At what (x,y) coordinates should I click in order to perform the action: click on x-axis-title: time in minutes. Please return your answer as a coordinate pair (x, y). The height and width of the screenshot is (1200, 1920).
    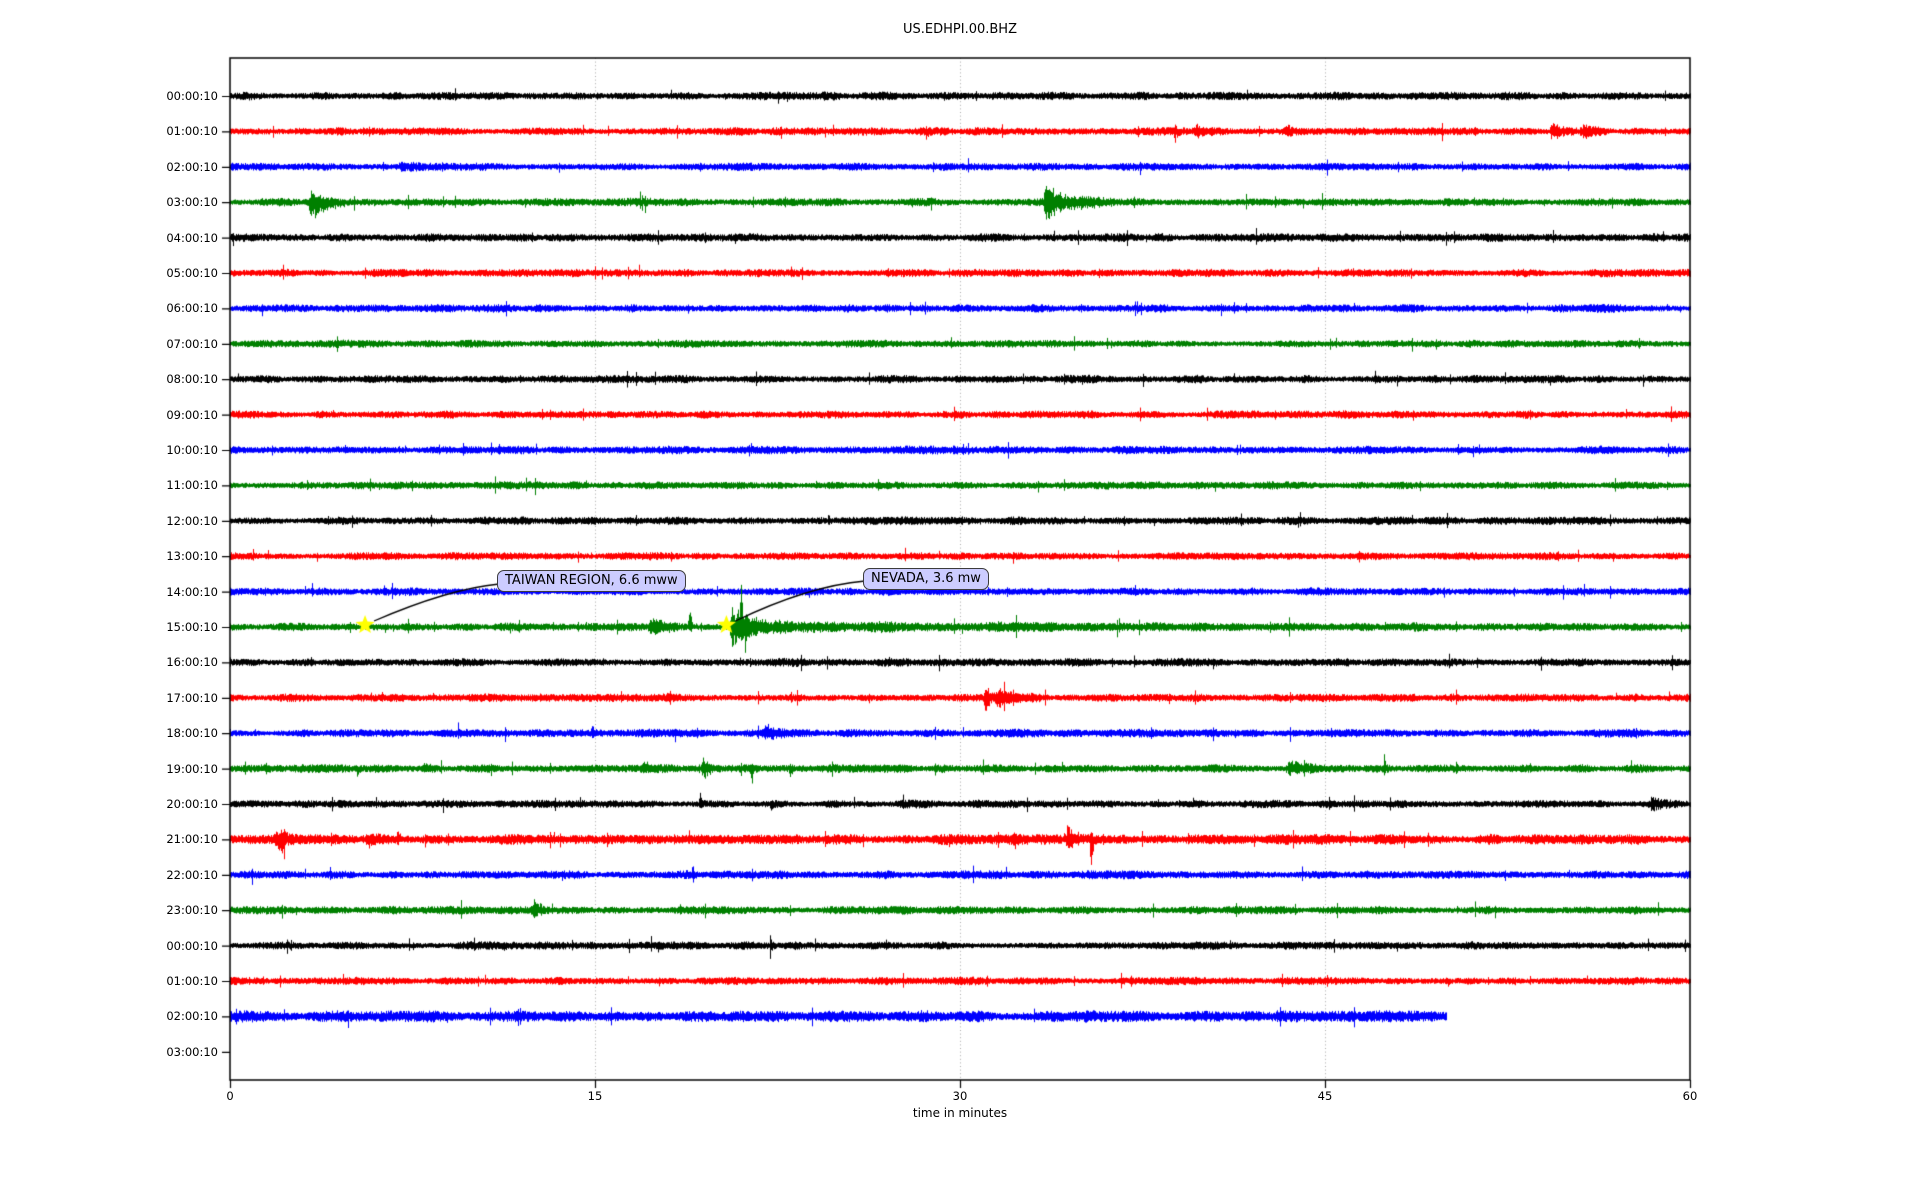
    Looking at the image, I should click on (960, 1113).